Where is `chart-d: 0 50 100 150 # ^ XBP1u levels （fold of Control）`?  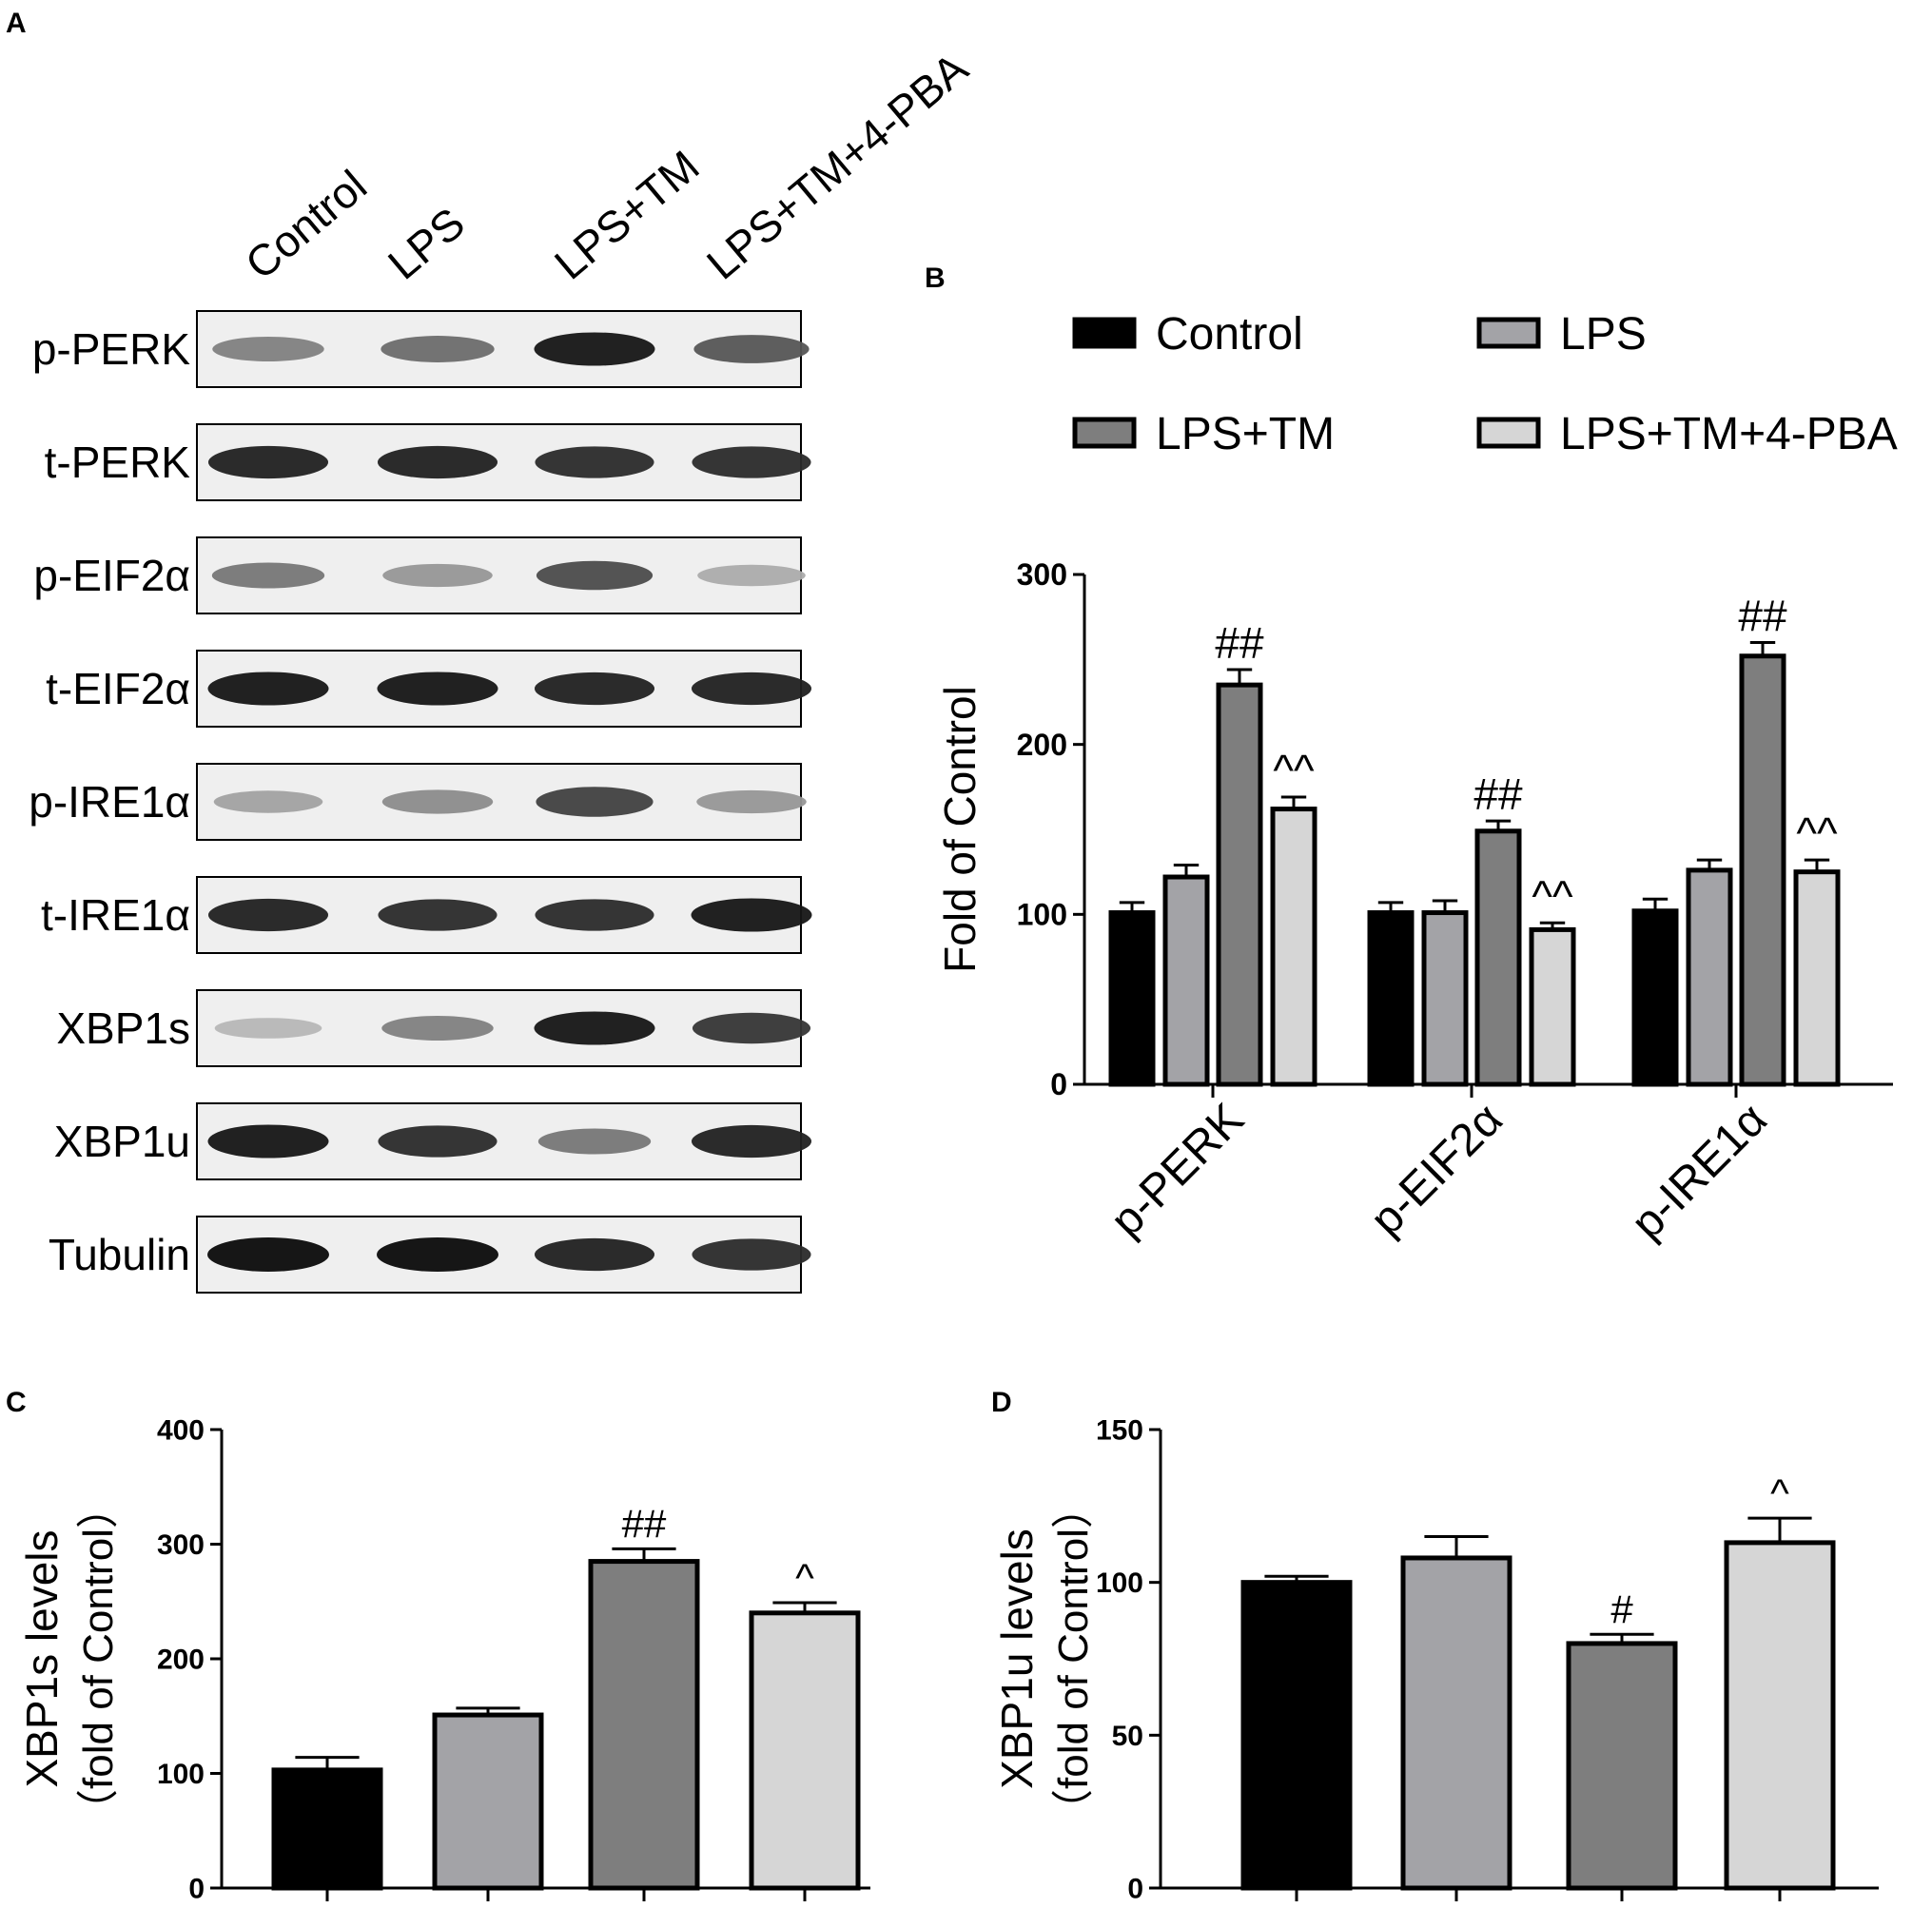
chart-d: 0 50 100 150 # ^ XBP1u levels （fold of Control） is located at coordinates (1435, 1660).